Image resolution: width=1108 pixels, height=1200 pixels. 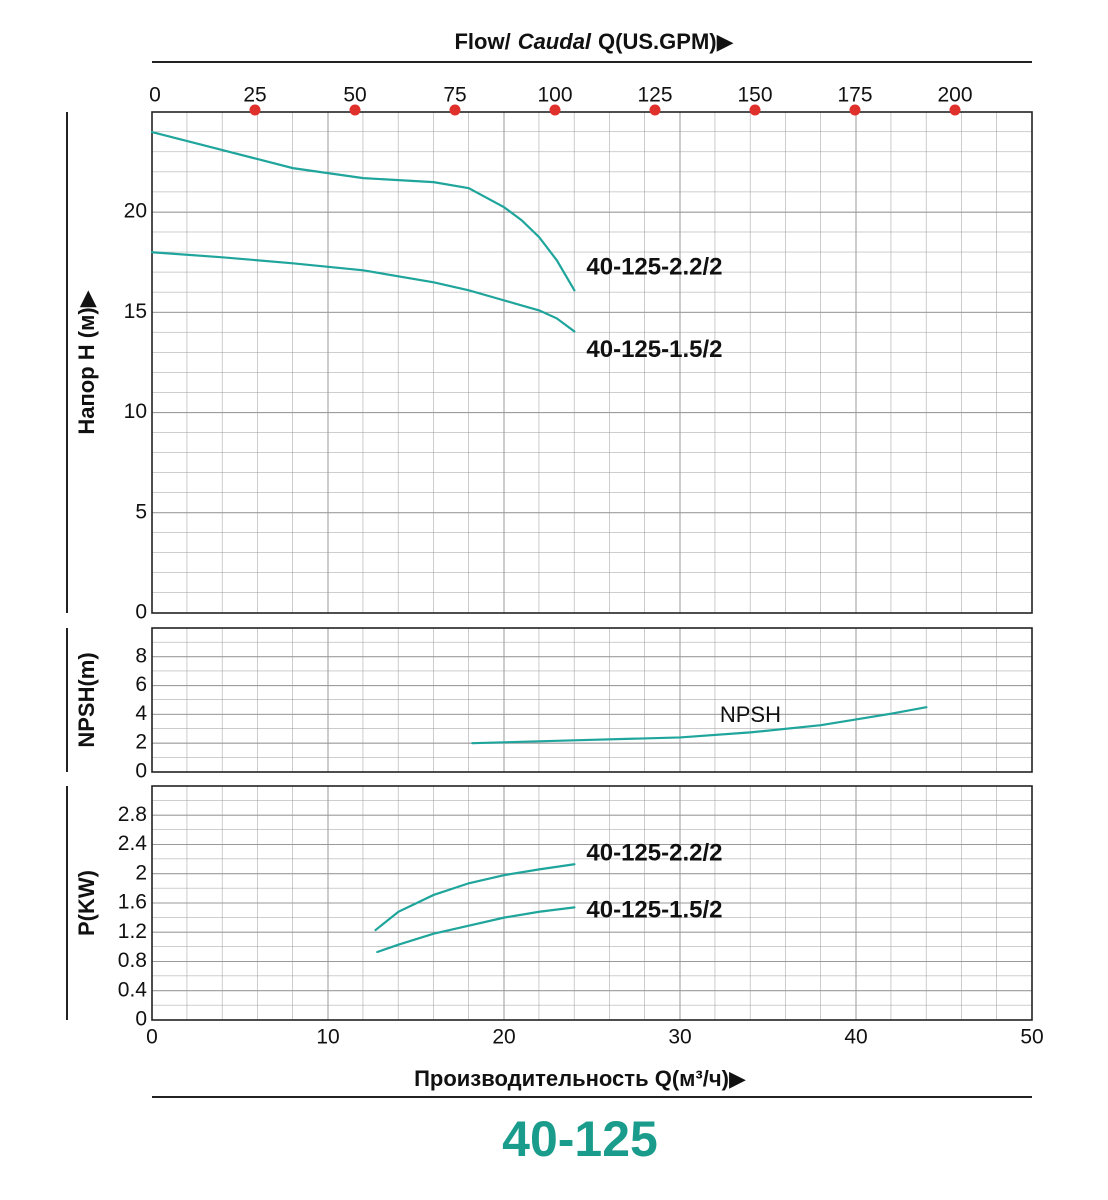 I want to click on x-tick-label: 20, so click(x=503, y=1037).